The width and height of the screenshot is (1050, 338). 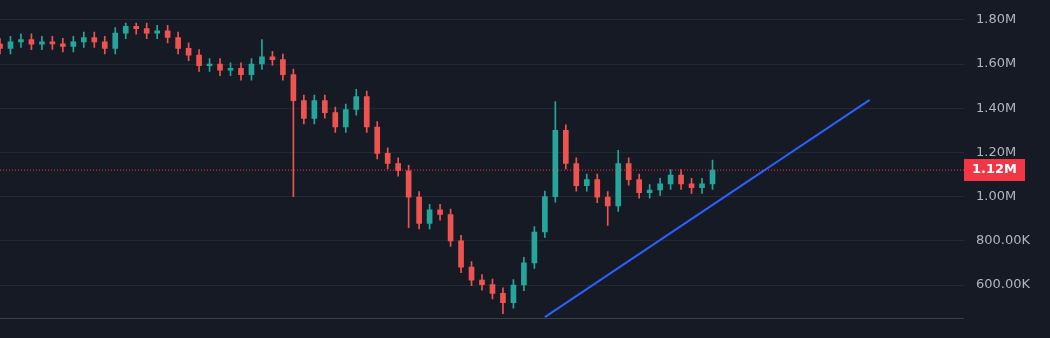 I want to click on y-tick-label: 600.00K, so click(x=1003, y=284).